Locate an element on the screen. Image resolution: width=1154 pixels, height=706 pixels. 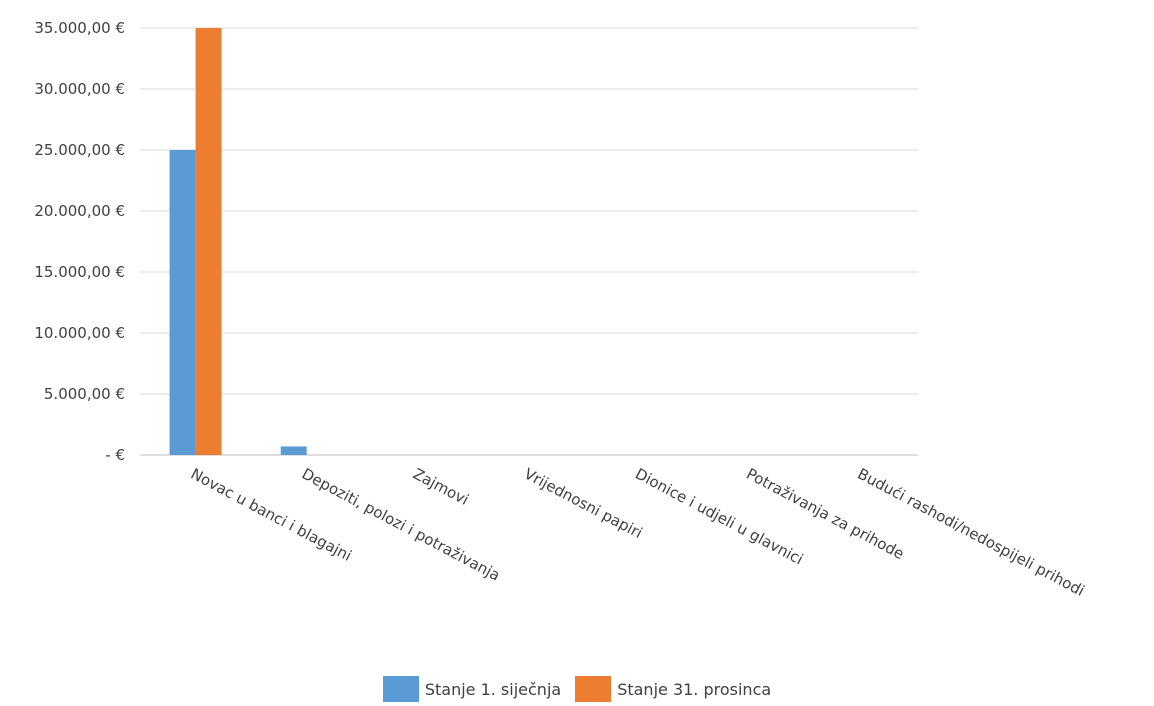
y-tick-label: 5.000,00 € is located at coordinates (84, 394).